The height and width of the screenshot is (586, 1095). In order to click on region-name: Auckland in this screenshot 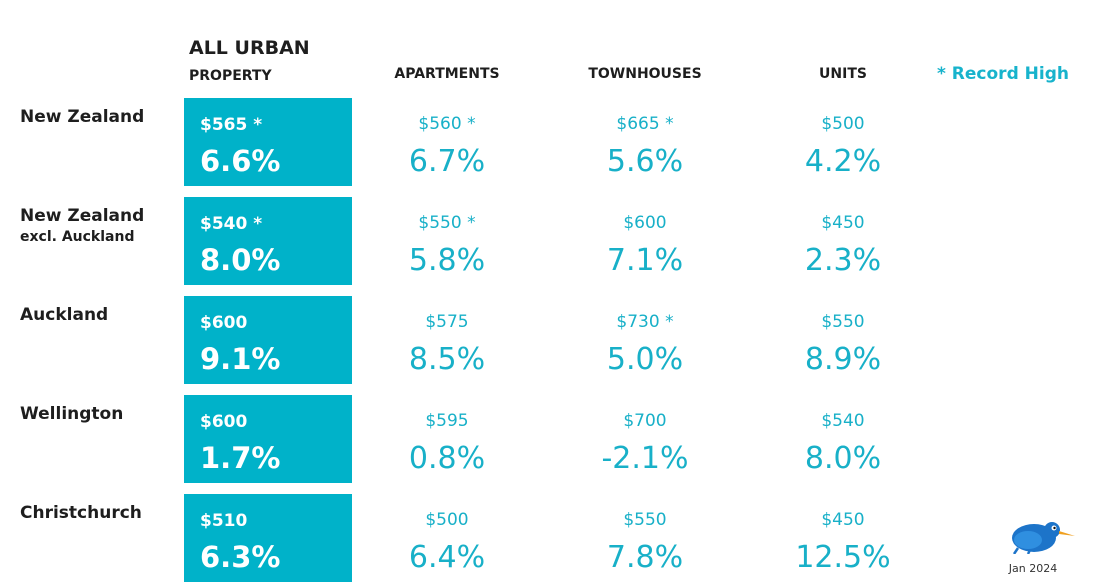, I will do `click(64, 315)`.